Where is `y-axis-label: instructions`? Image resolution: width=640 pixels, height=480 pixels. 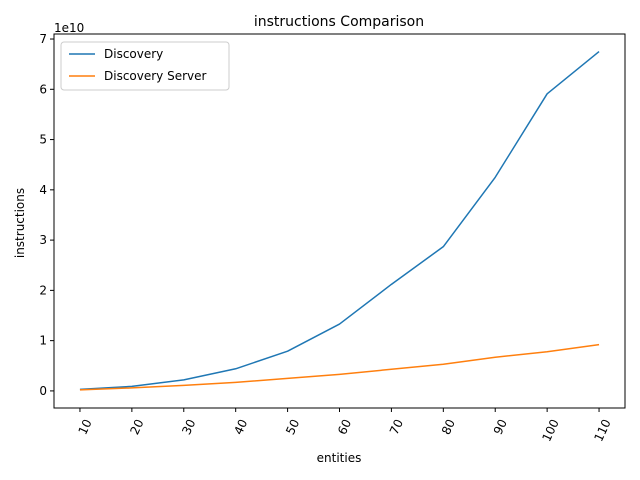 y-axis-label: instructions is located at coordinates (20, 223).